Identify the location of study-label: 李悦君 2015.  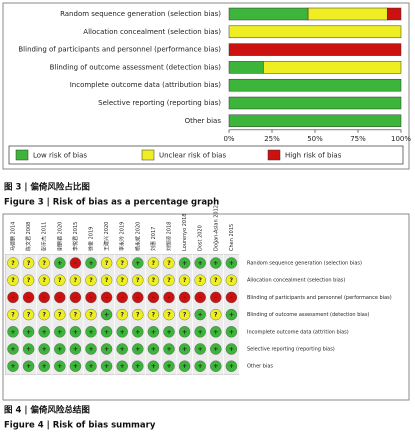
(75, 236).